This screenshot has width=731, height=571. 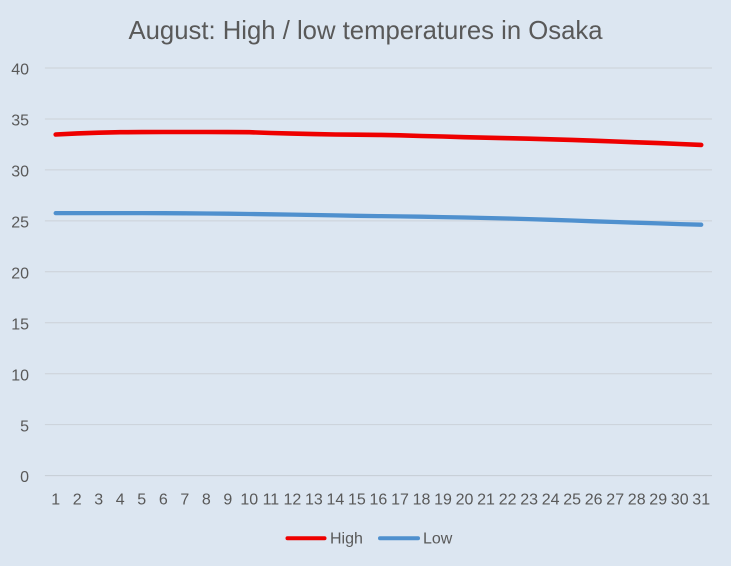 I want to click on svg-text: 22, so click(x=508, y=500).